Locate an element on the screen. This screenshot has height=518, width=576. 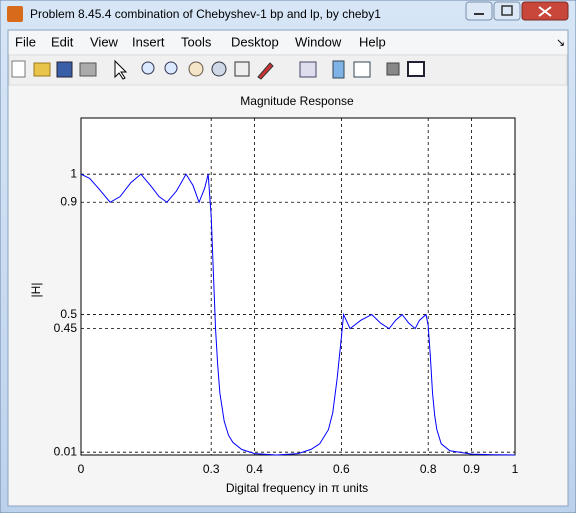
menu-item: File is located at coordinates (25, 41).